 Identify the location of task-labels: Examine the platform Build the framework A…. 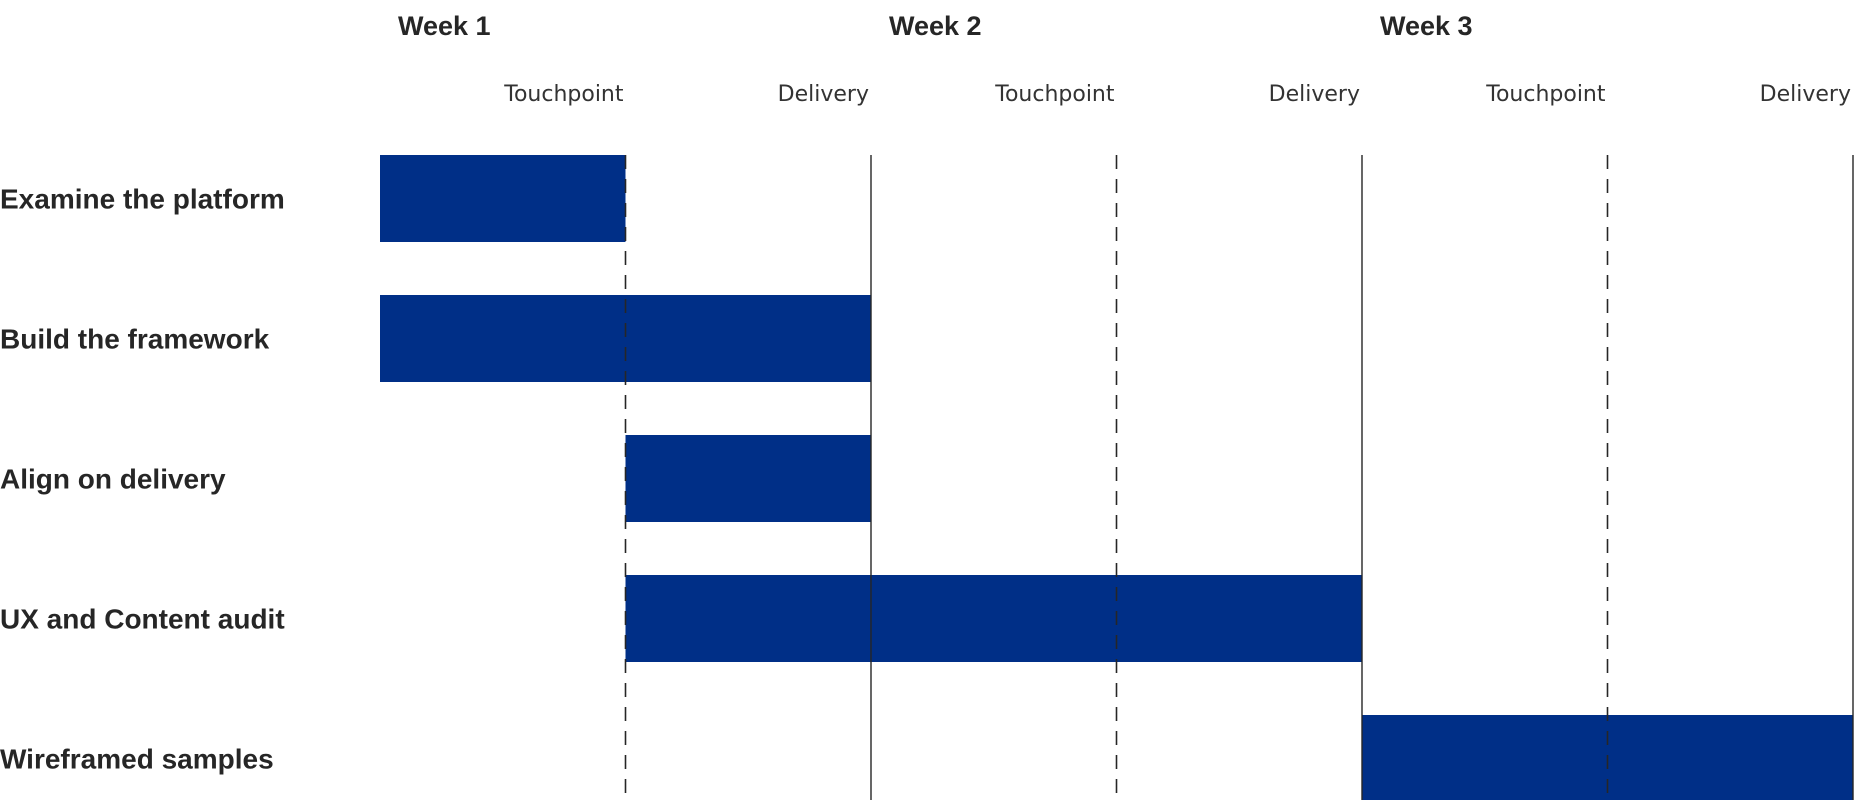
(142, 479).